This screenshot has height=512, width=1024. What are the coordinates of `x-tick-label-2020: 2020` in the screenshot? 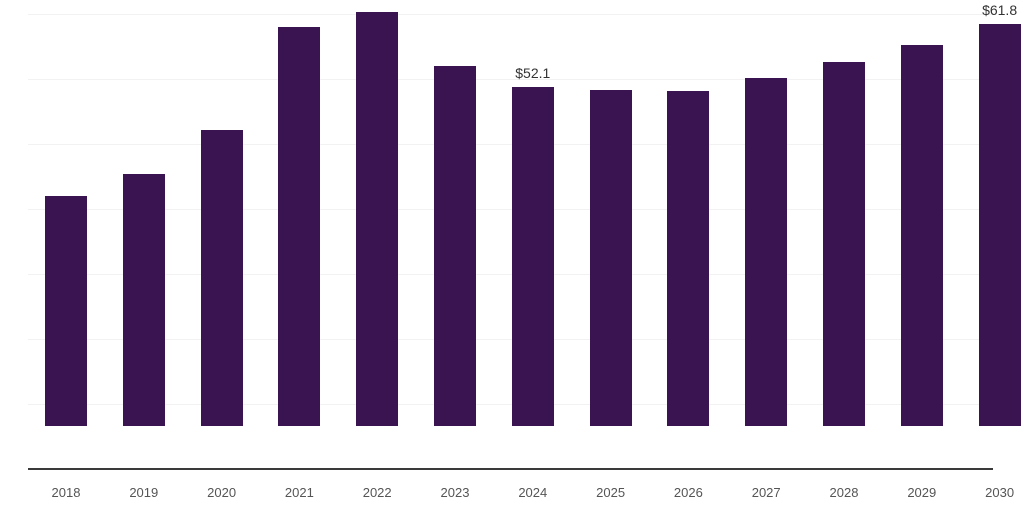 It's located at (222, 492).